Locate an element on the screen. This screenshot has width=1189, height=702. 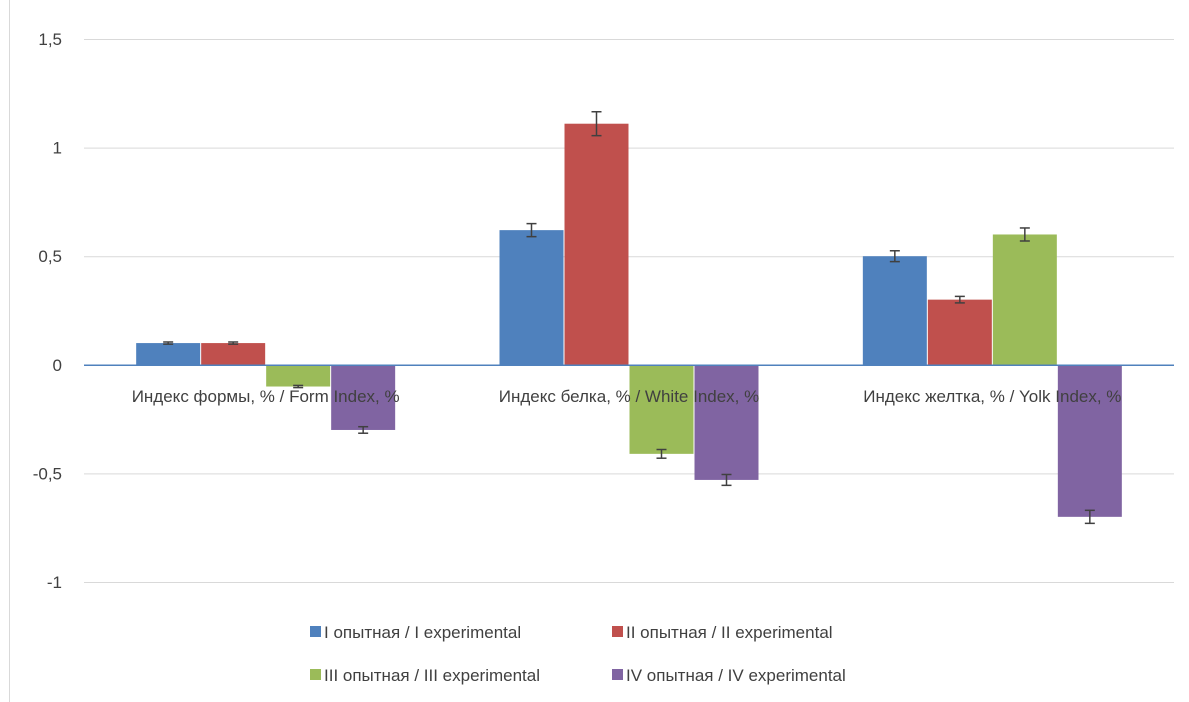
y-tick-label: -1 is located at coordinates (54, 582).